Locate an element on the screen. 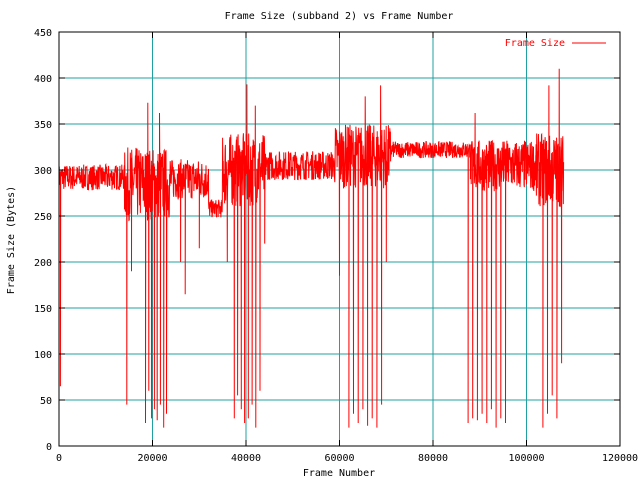  y-tick-label: 150 is located at coordinates (43, 309).